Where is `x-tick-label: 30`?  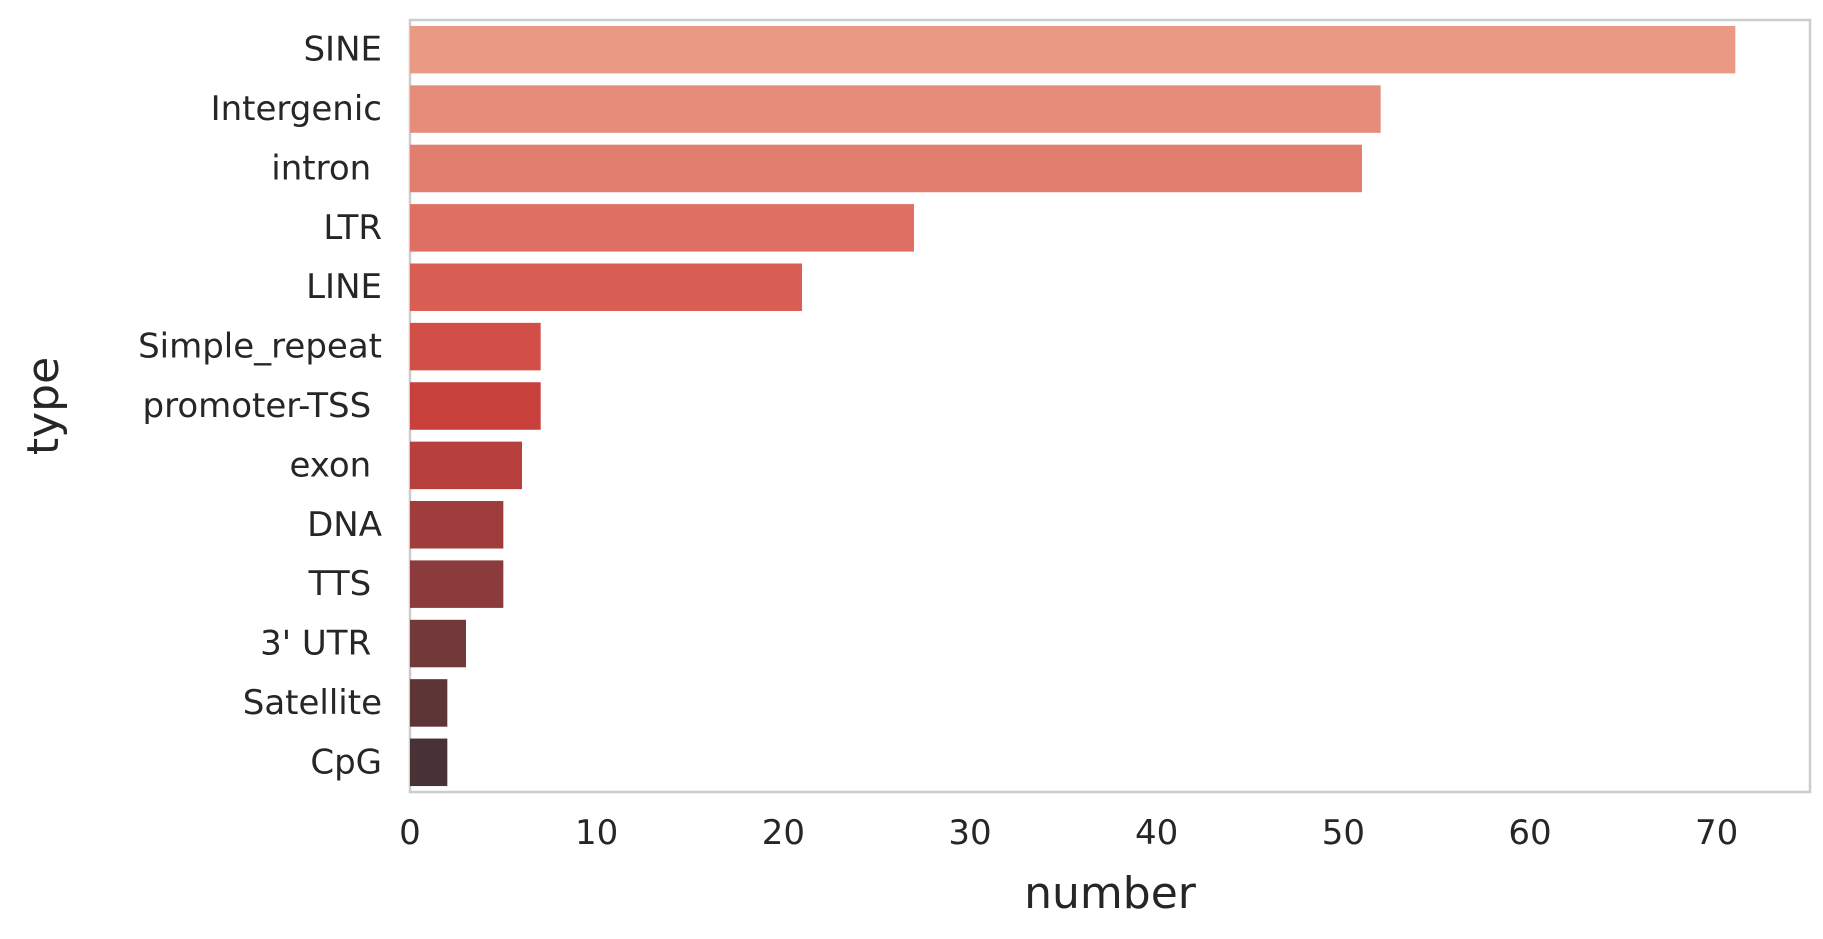 x-tick-label: 30 is located at coordinates (969, 833).